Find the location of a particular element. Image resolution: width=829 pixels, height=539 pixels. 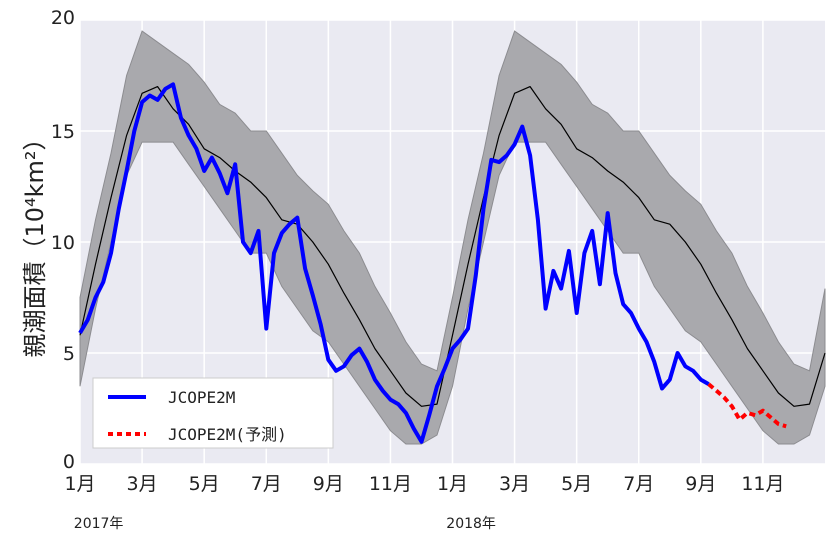

y-tick-label: 5 is located at coordinates (69, 354).